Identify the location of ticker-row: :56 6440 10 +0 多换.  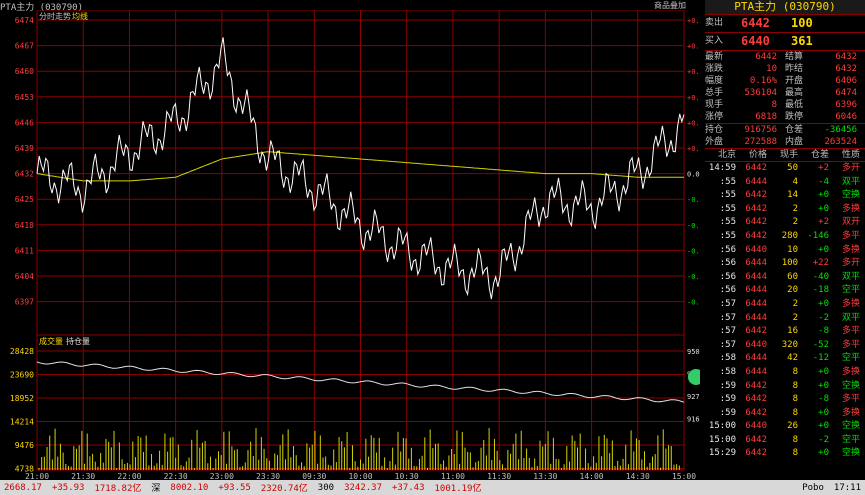
(785, 251).